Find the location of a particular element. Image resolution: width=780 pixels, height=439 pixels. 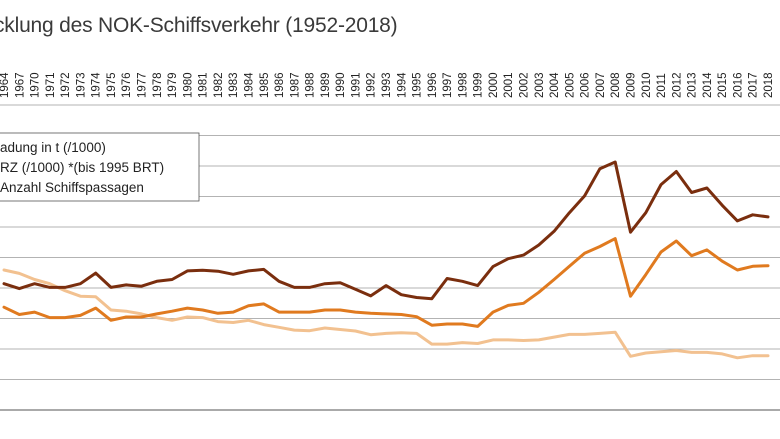

x-tick-label: 1982 is located at coordinates (219, 85).